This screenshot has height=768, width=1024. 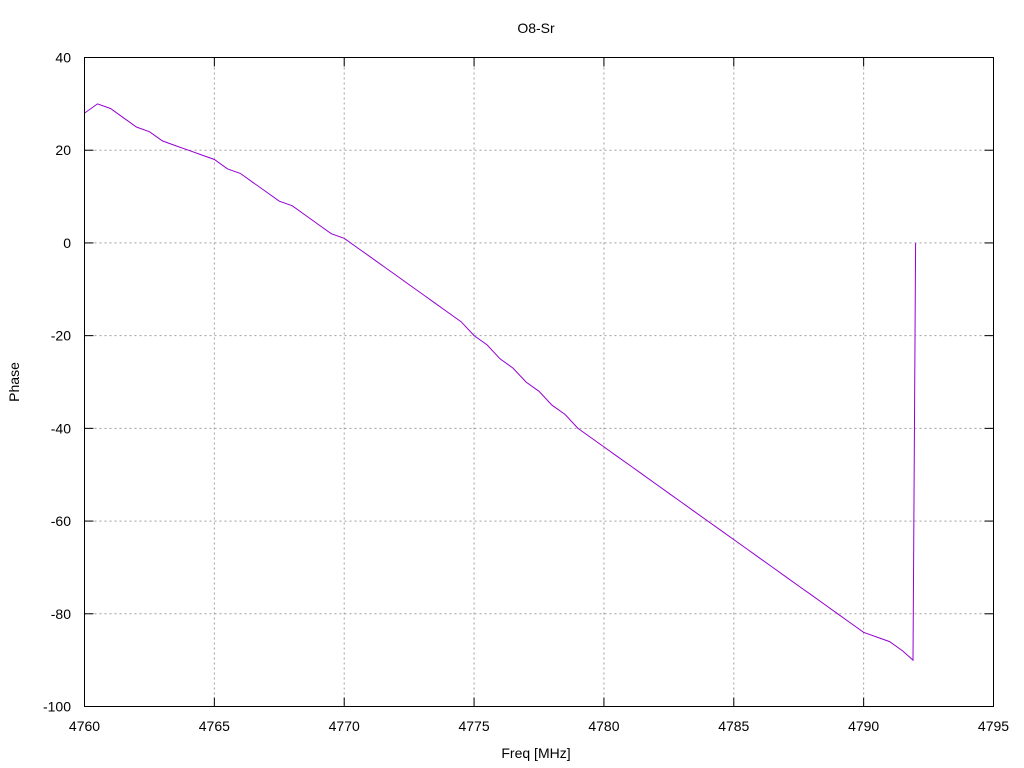 What do you see at coordinates (61, 614) in the screenshot?
I see `y-tick-label: -80` at bounding box center [61, 614].